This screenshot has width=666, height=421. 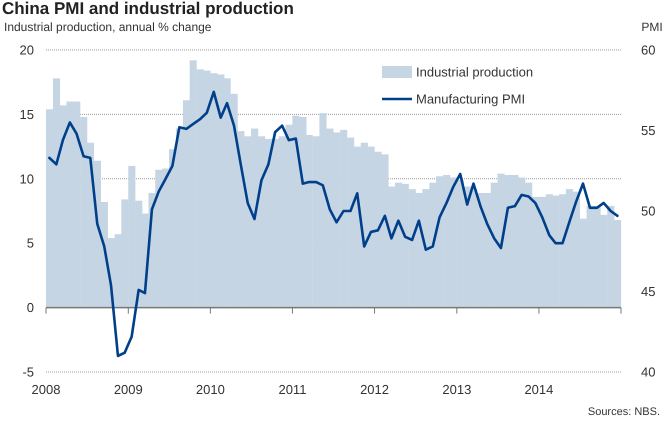 What do you see at coordinates (27, 114) in the screenshot?
I see `y-tick-label: 15` at bounding box center [27, 114].